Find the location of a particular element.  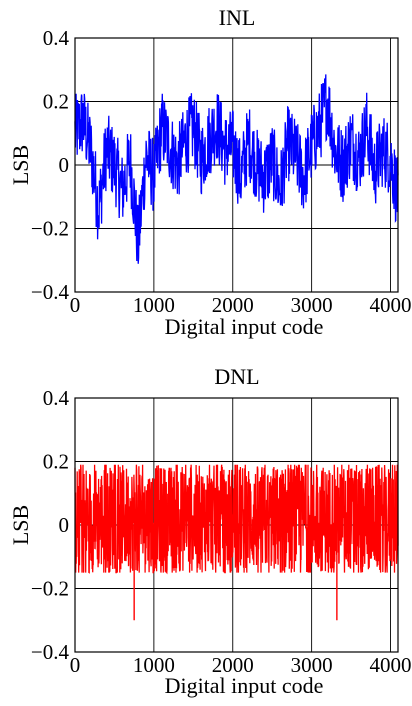

inl-ytick-label: 0.2 is located at coordinates (56, 102).